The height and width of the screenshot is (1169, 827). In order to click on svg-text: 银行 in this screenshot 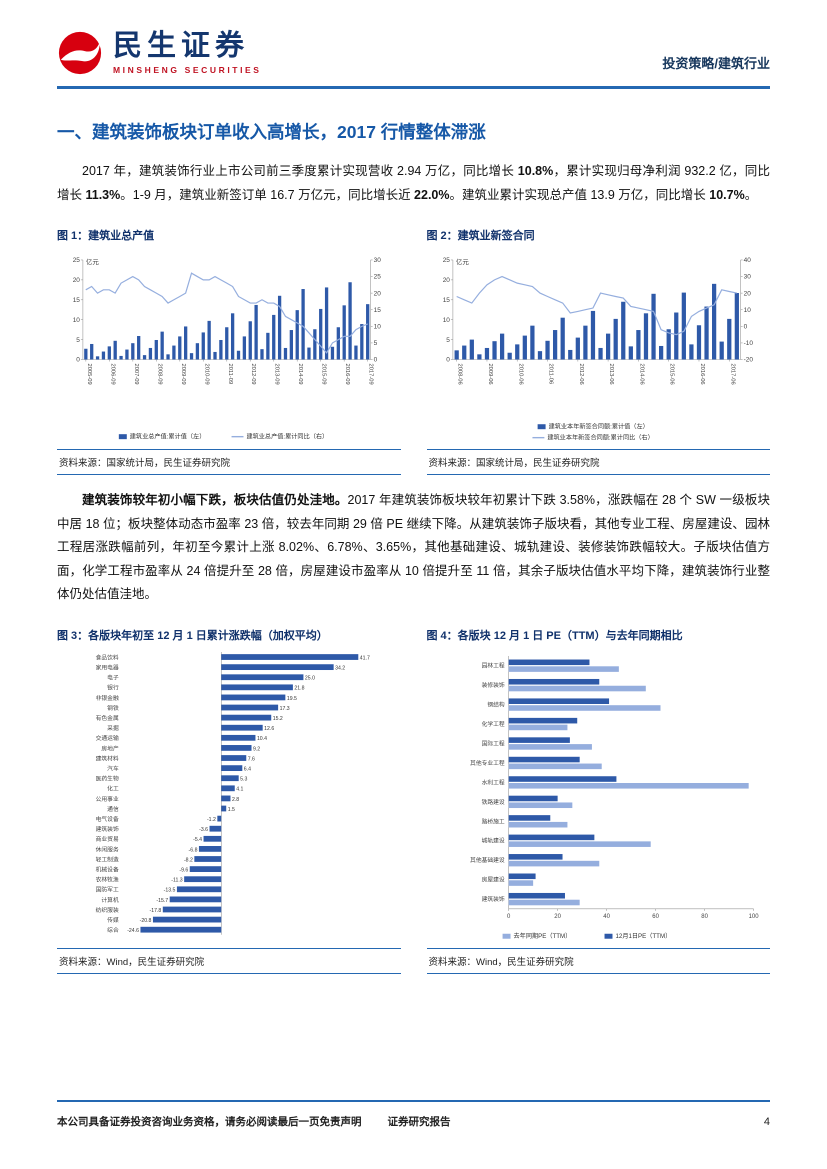, I will do `click(113, 687)`.